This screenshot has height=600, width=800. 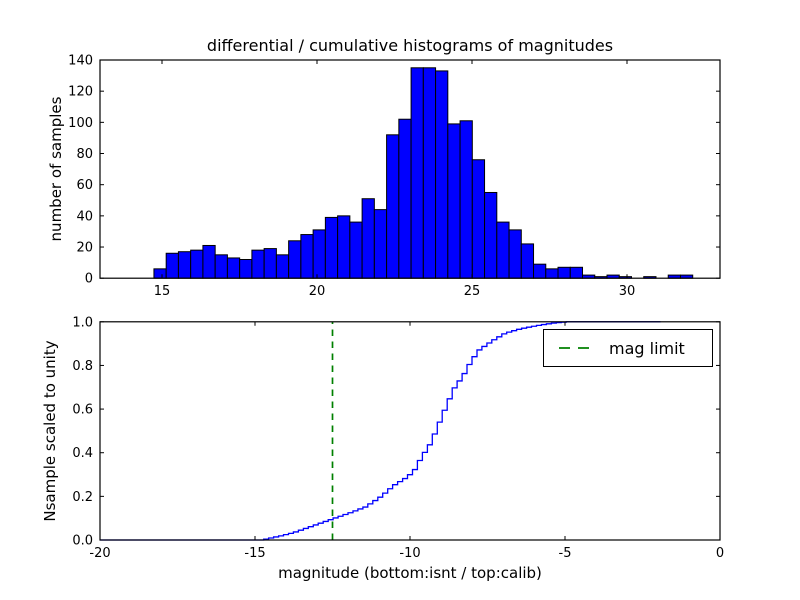 What do you see at coordinates (410, 573) in the screenshot?
I see `x-axis-label: magnitude (bottom:isnt / top:calib)` at bounding box center [410, 573].